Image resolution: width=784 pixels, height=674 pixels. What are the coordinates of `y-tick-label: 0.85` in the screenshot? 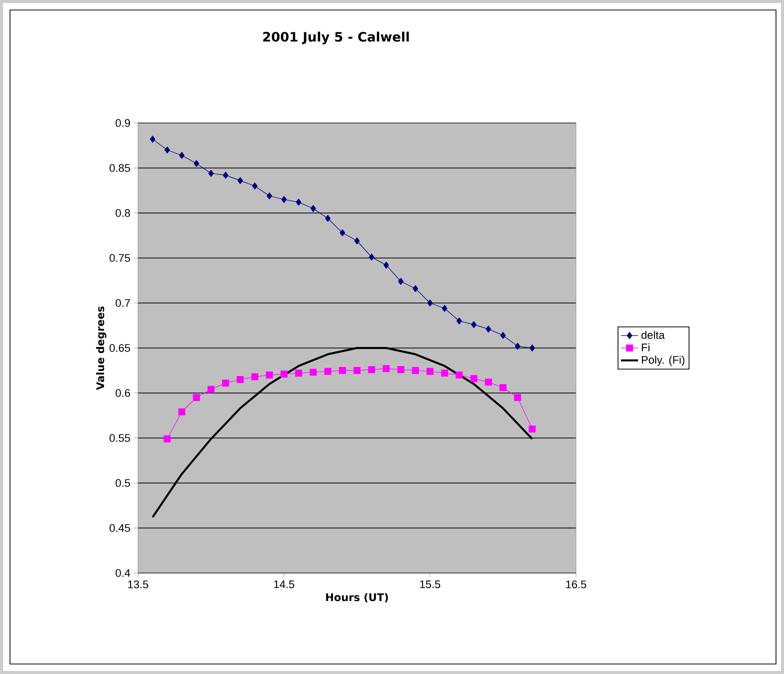 It's located at (120, 168).